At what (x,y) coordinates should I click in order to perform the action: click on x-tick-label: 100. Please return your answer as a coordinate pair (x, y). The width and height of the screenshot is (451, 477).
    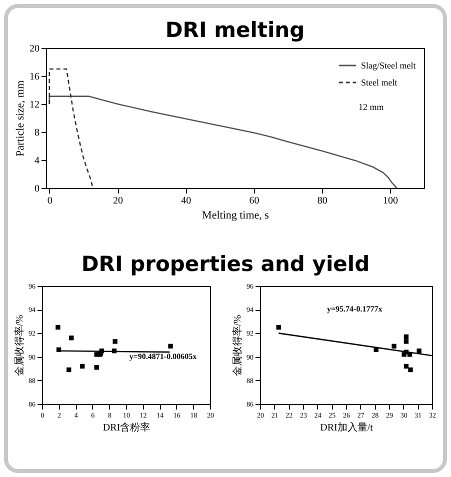
    Looking at the image, I should click on (390, 201).